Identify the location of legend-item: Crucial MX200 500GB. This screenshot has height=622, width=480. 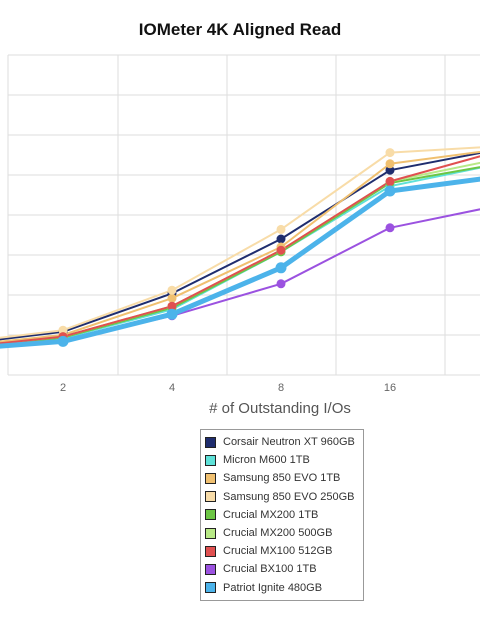
(282, 533).